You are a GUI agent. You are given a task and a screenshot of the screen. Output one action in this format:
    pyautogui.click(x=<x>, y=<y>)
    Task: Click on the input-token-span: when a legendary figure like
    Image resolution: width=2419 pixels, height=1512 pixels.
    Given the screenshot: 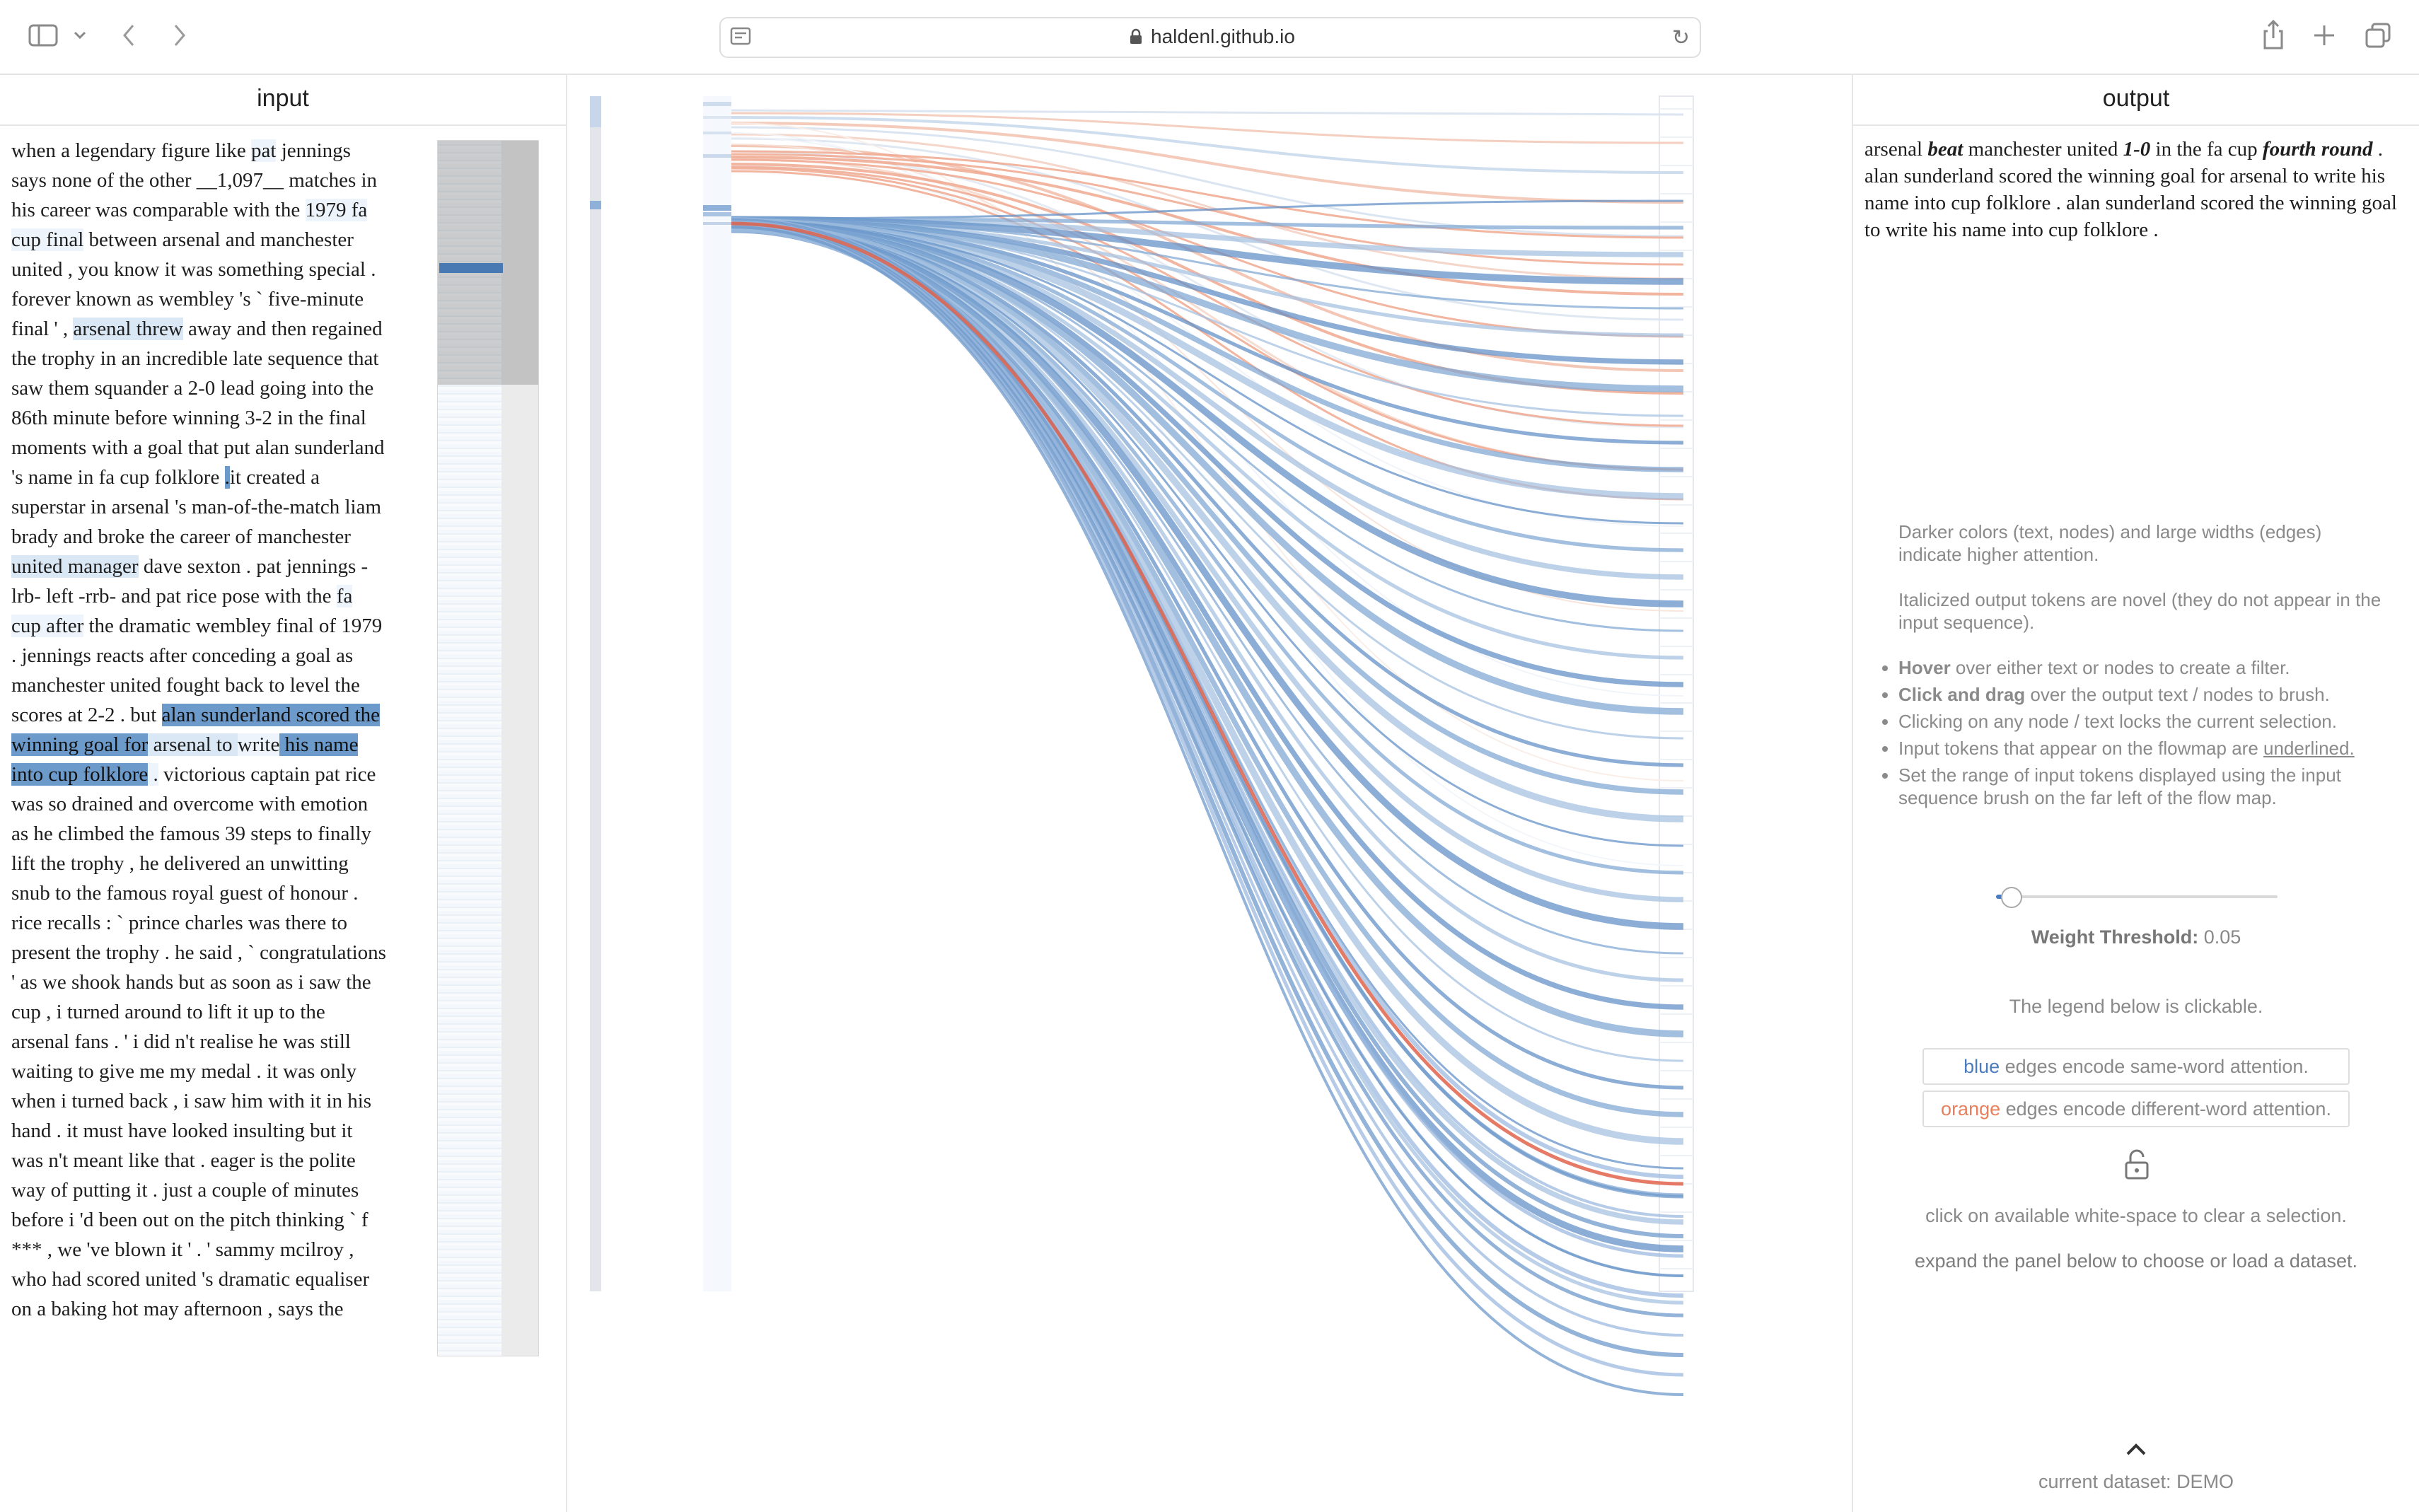 What is the action you would take?
    pyautogui.click(x=131, y=150)
    